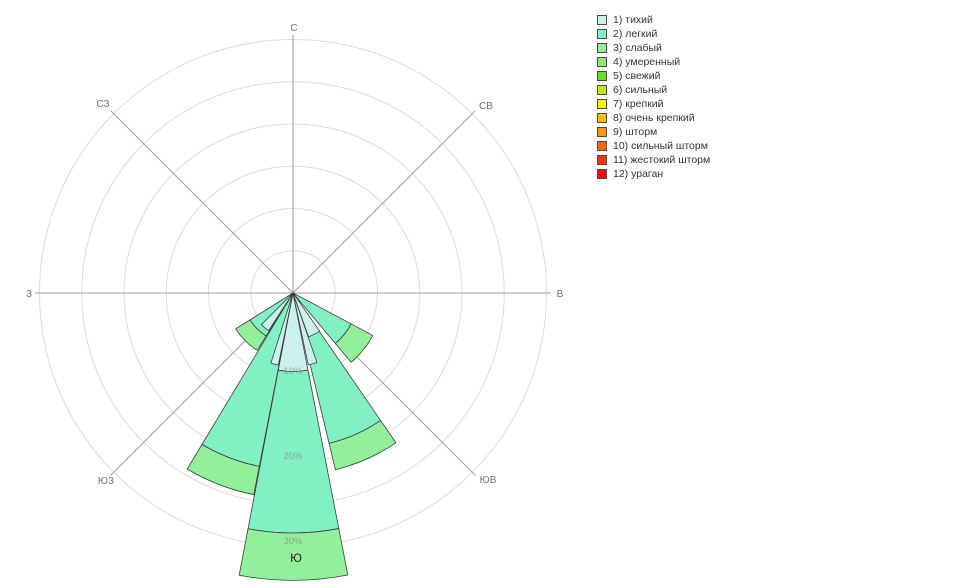 This screenshot has width=954, height=588. What do you see at coordinates (291, 436) in the screenshot?
I see `wind-rose-petals` at bounding box center [291, 436].